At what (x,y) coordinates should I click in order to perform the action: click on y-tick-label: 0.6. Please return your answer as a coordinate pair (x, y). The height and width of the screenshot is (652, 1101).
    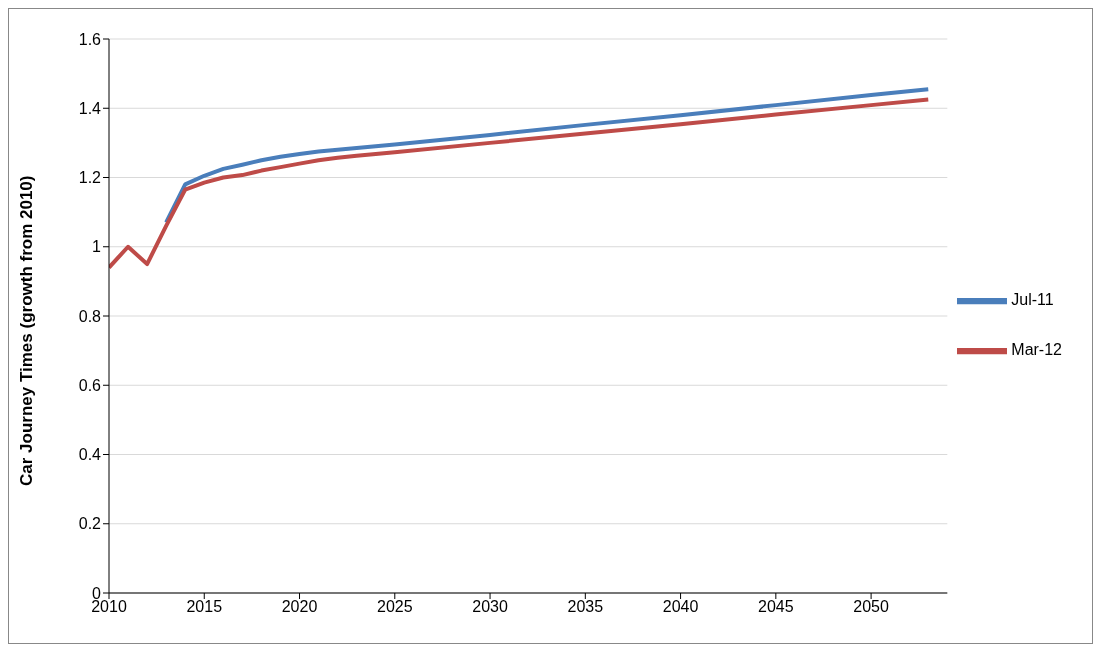
    Looking at the image, I should click on (90, 385).